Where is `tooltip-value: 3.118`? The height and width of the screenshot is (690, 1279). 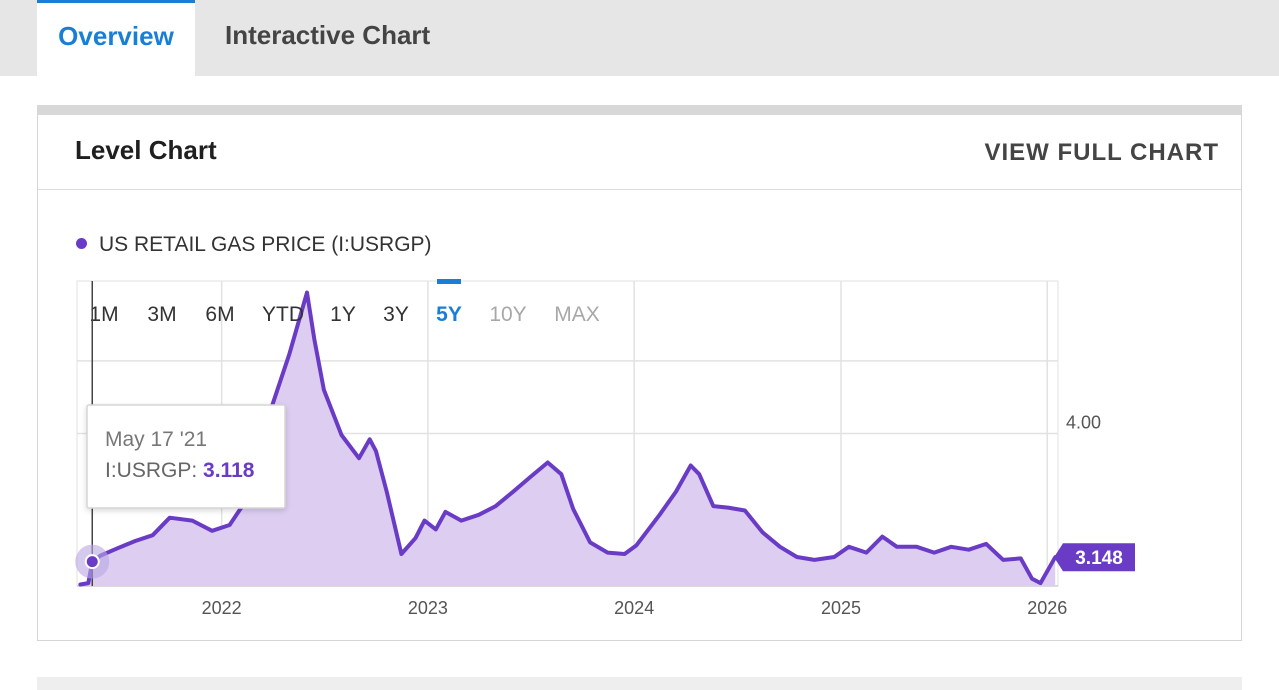
tooltip-value: 3.118 is located at coordinates (229, 470).